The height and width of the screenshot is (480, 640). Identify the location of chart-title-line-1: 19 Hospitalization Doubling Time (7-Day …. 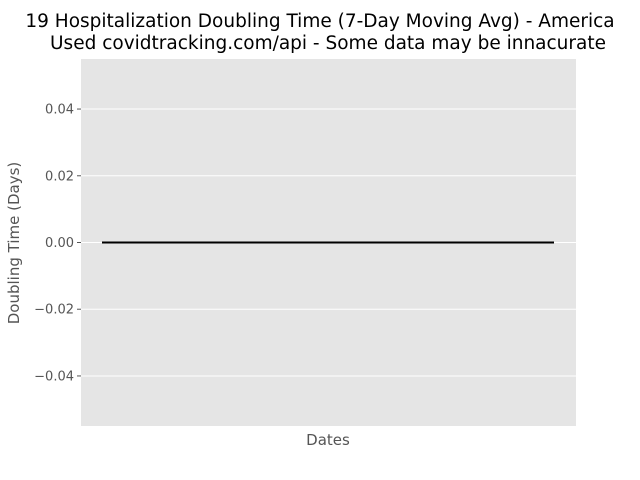
(319, 21).